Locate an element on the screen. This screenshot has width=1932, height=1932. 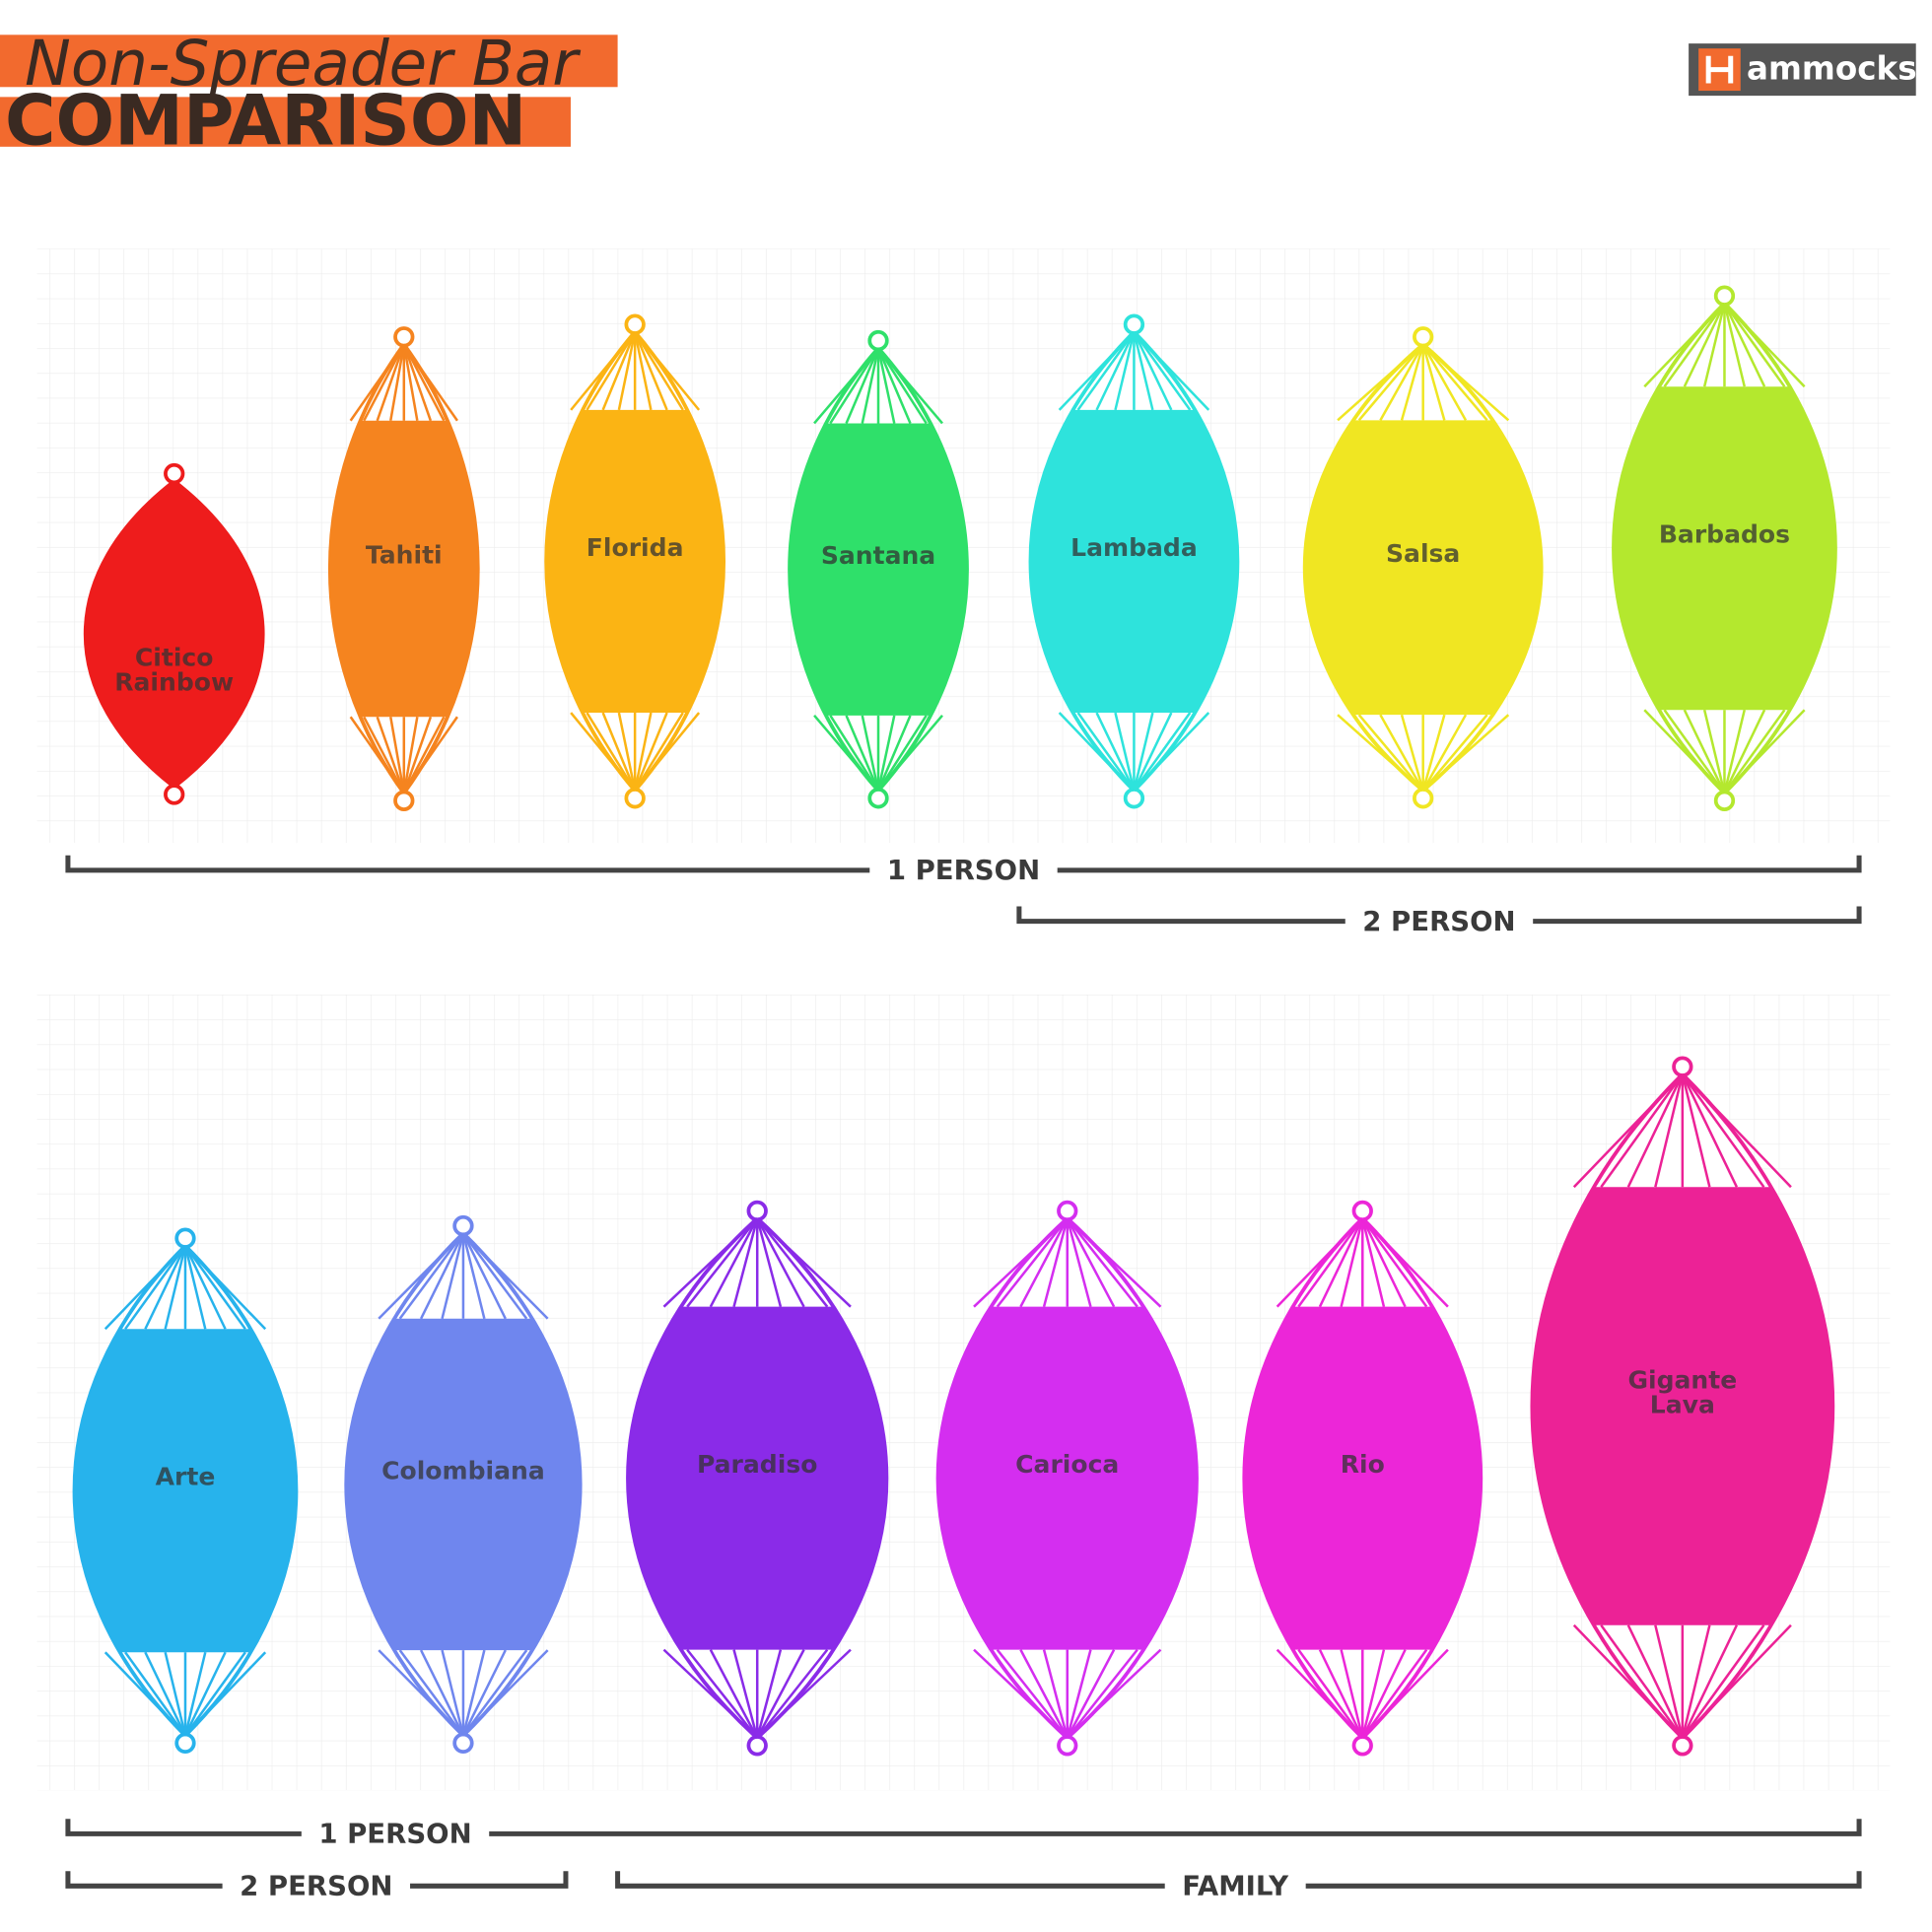
bracket: 1 PERSON is located at coordinates (964, 870).